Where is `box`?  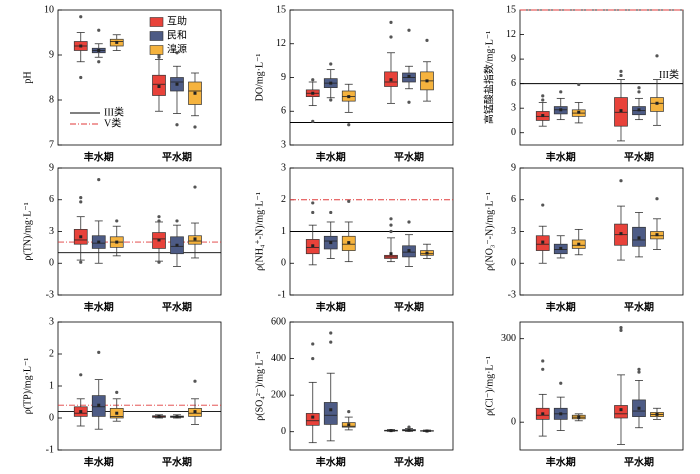
box is located at coordinates (621, 412).